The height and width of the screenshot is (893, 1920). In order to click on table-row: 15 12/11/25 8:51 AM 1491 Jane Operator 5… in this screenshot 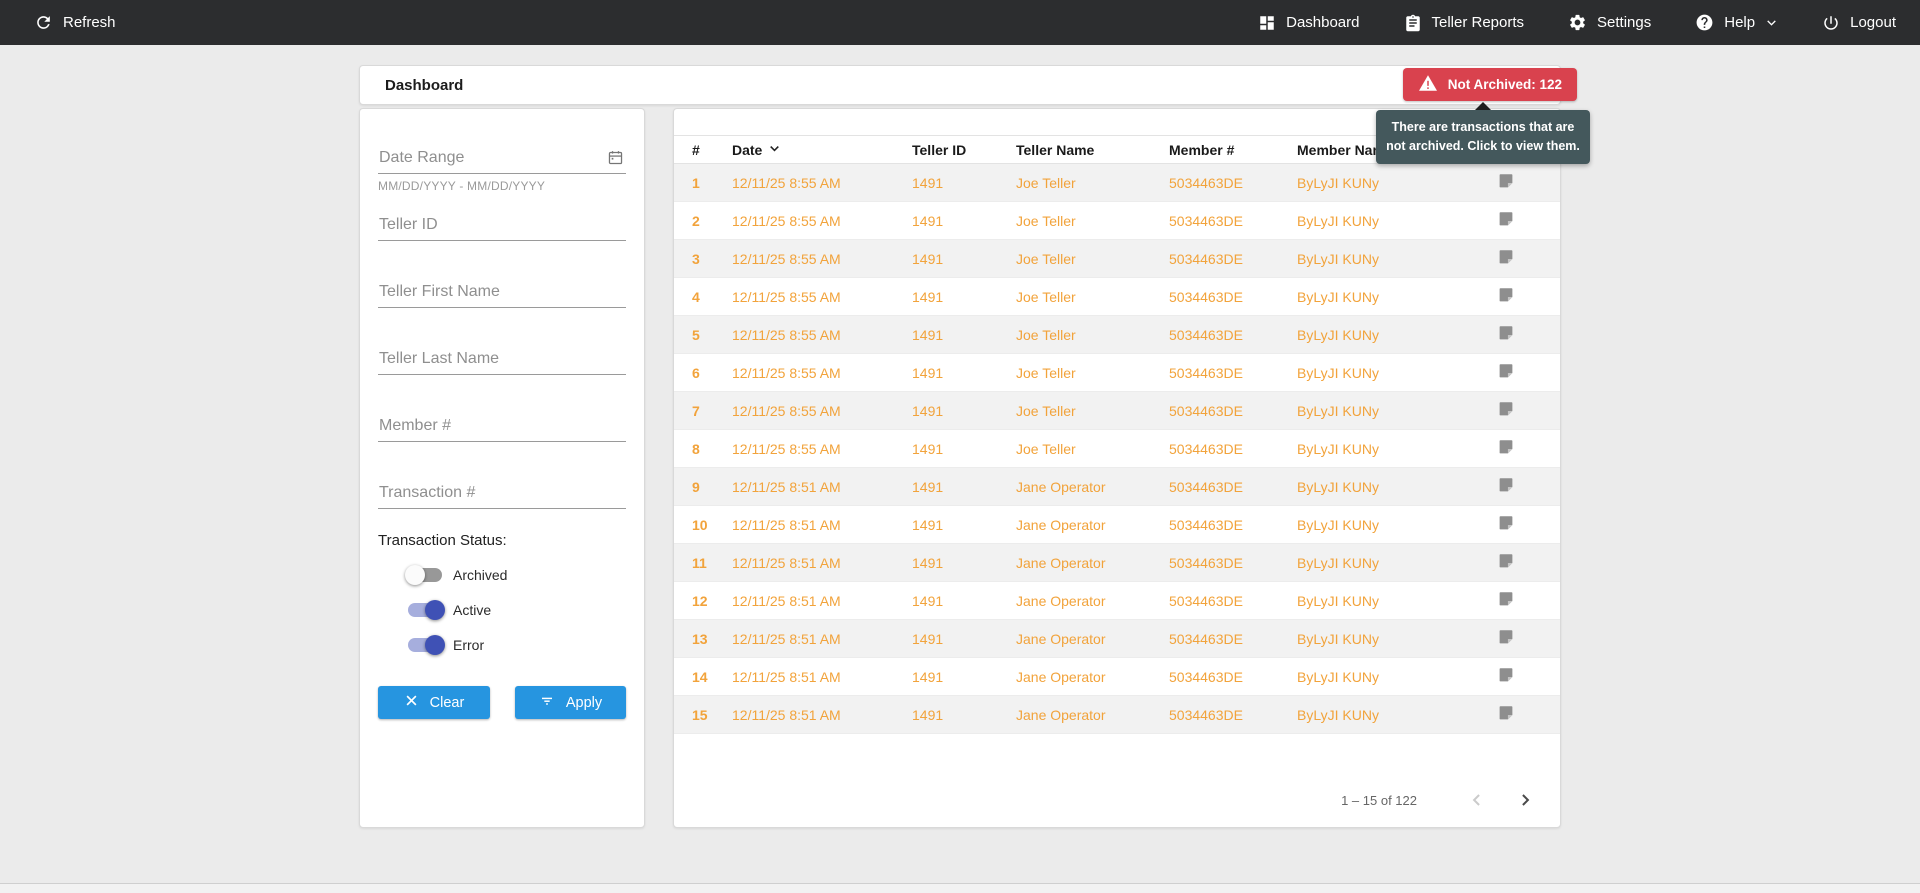, I will do `click(1117, 715)`.